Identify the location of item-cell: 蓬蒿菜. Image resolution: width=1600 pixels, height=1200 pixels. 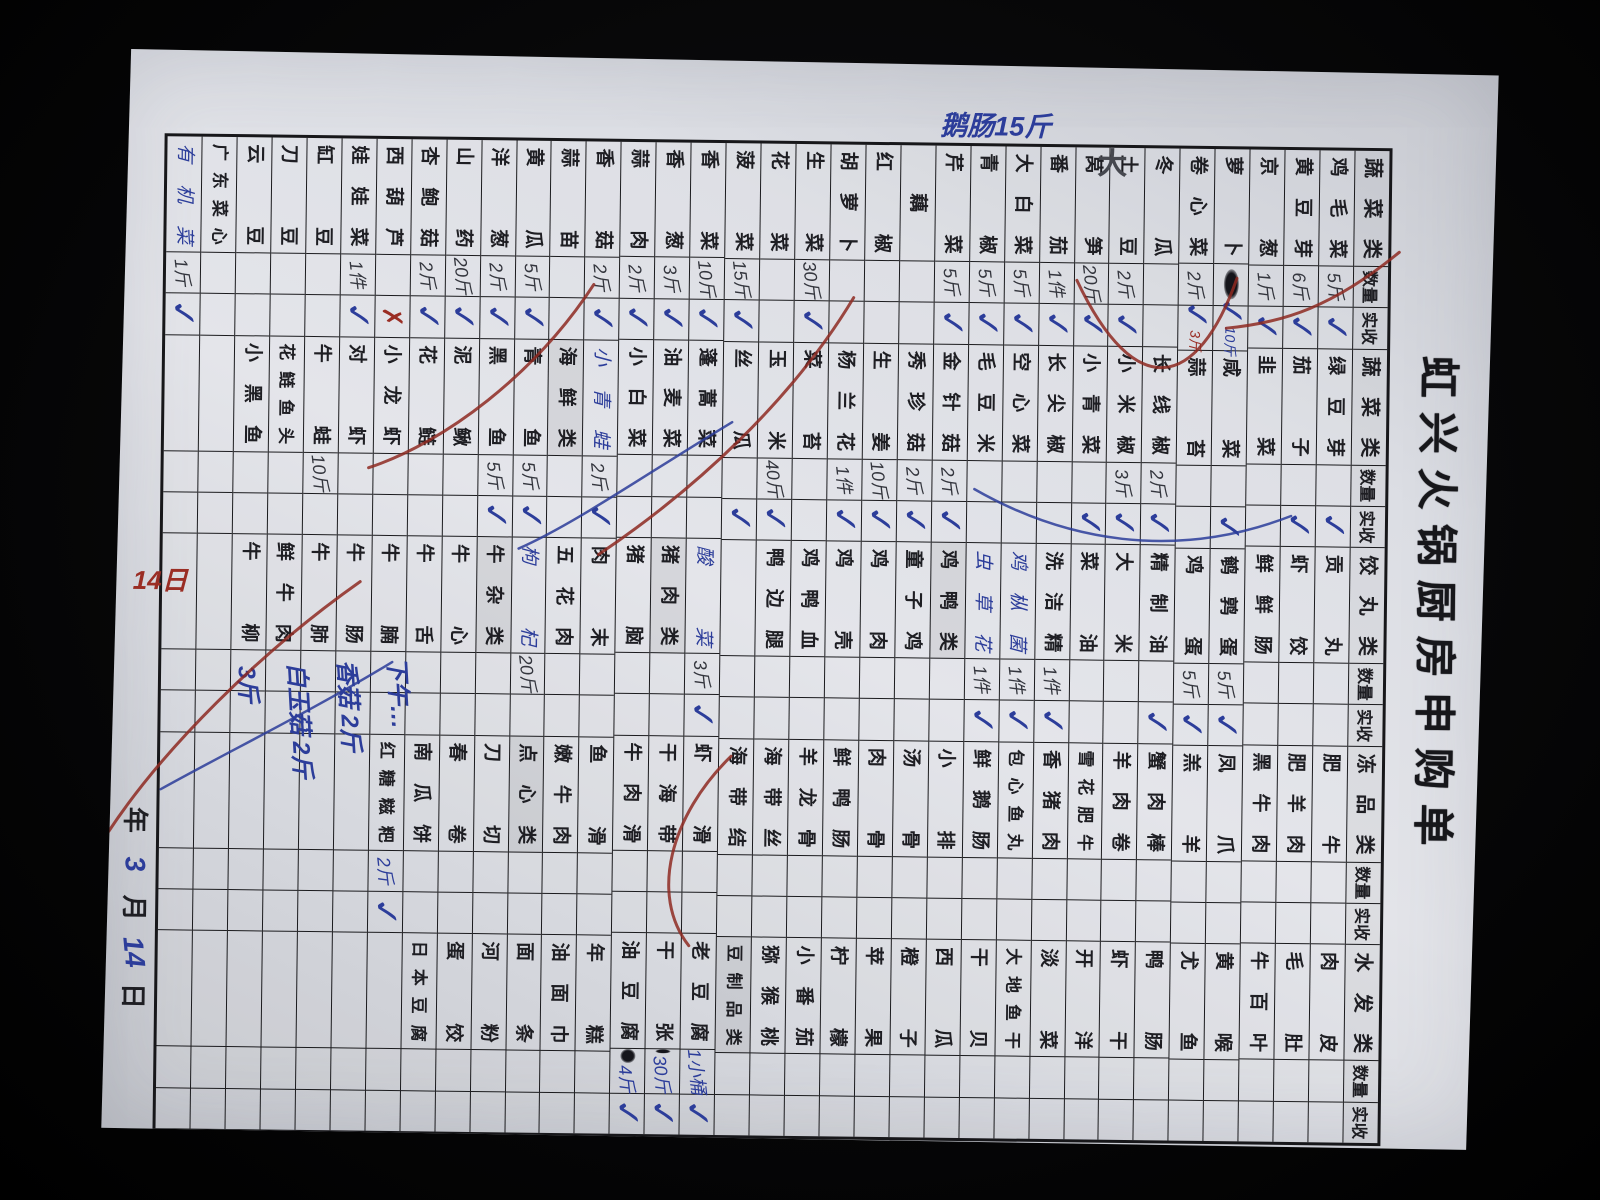
(705, 398).